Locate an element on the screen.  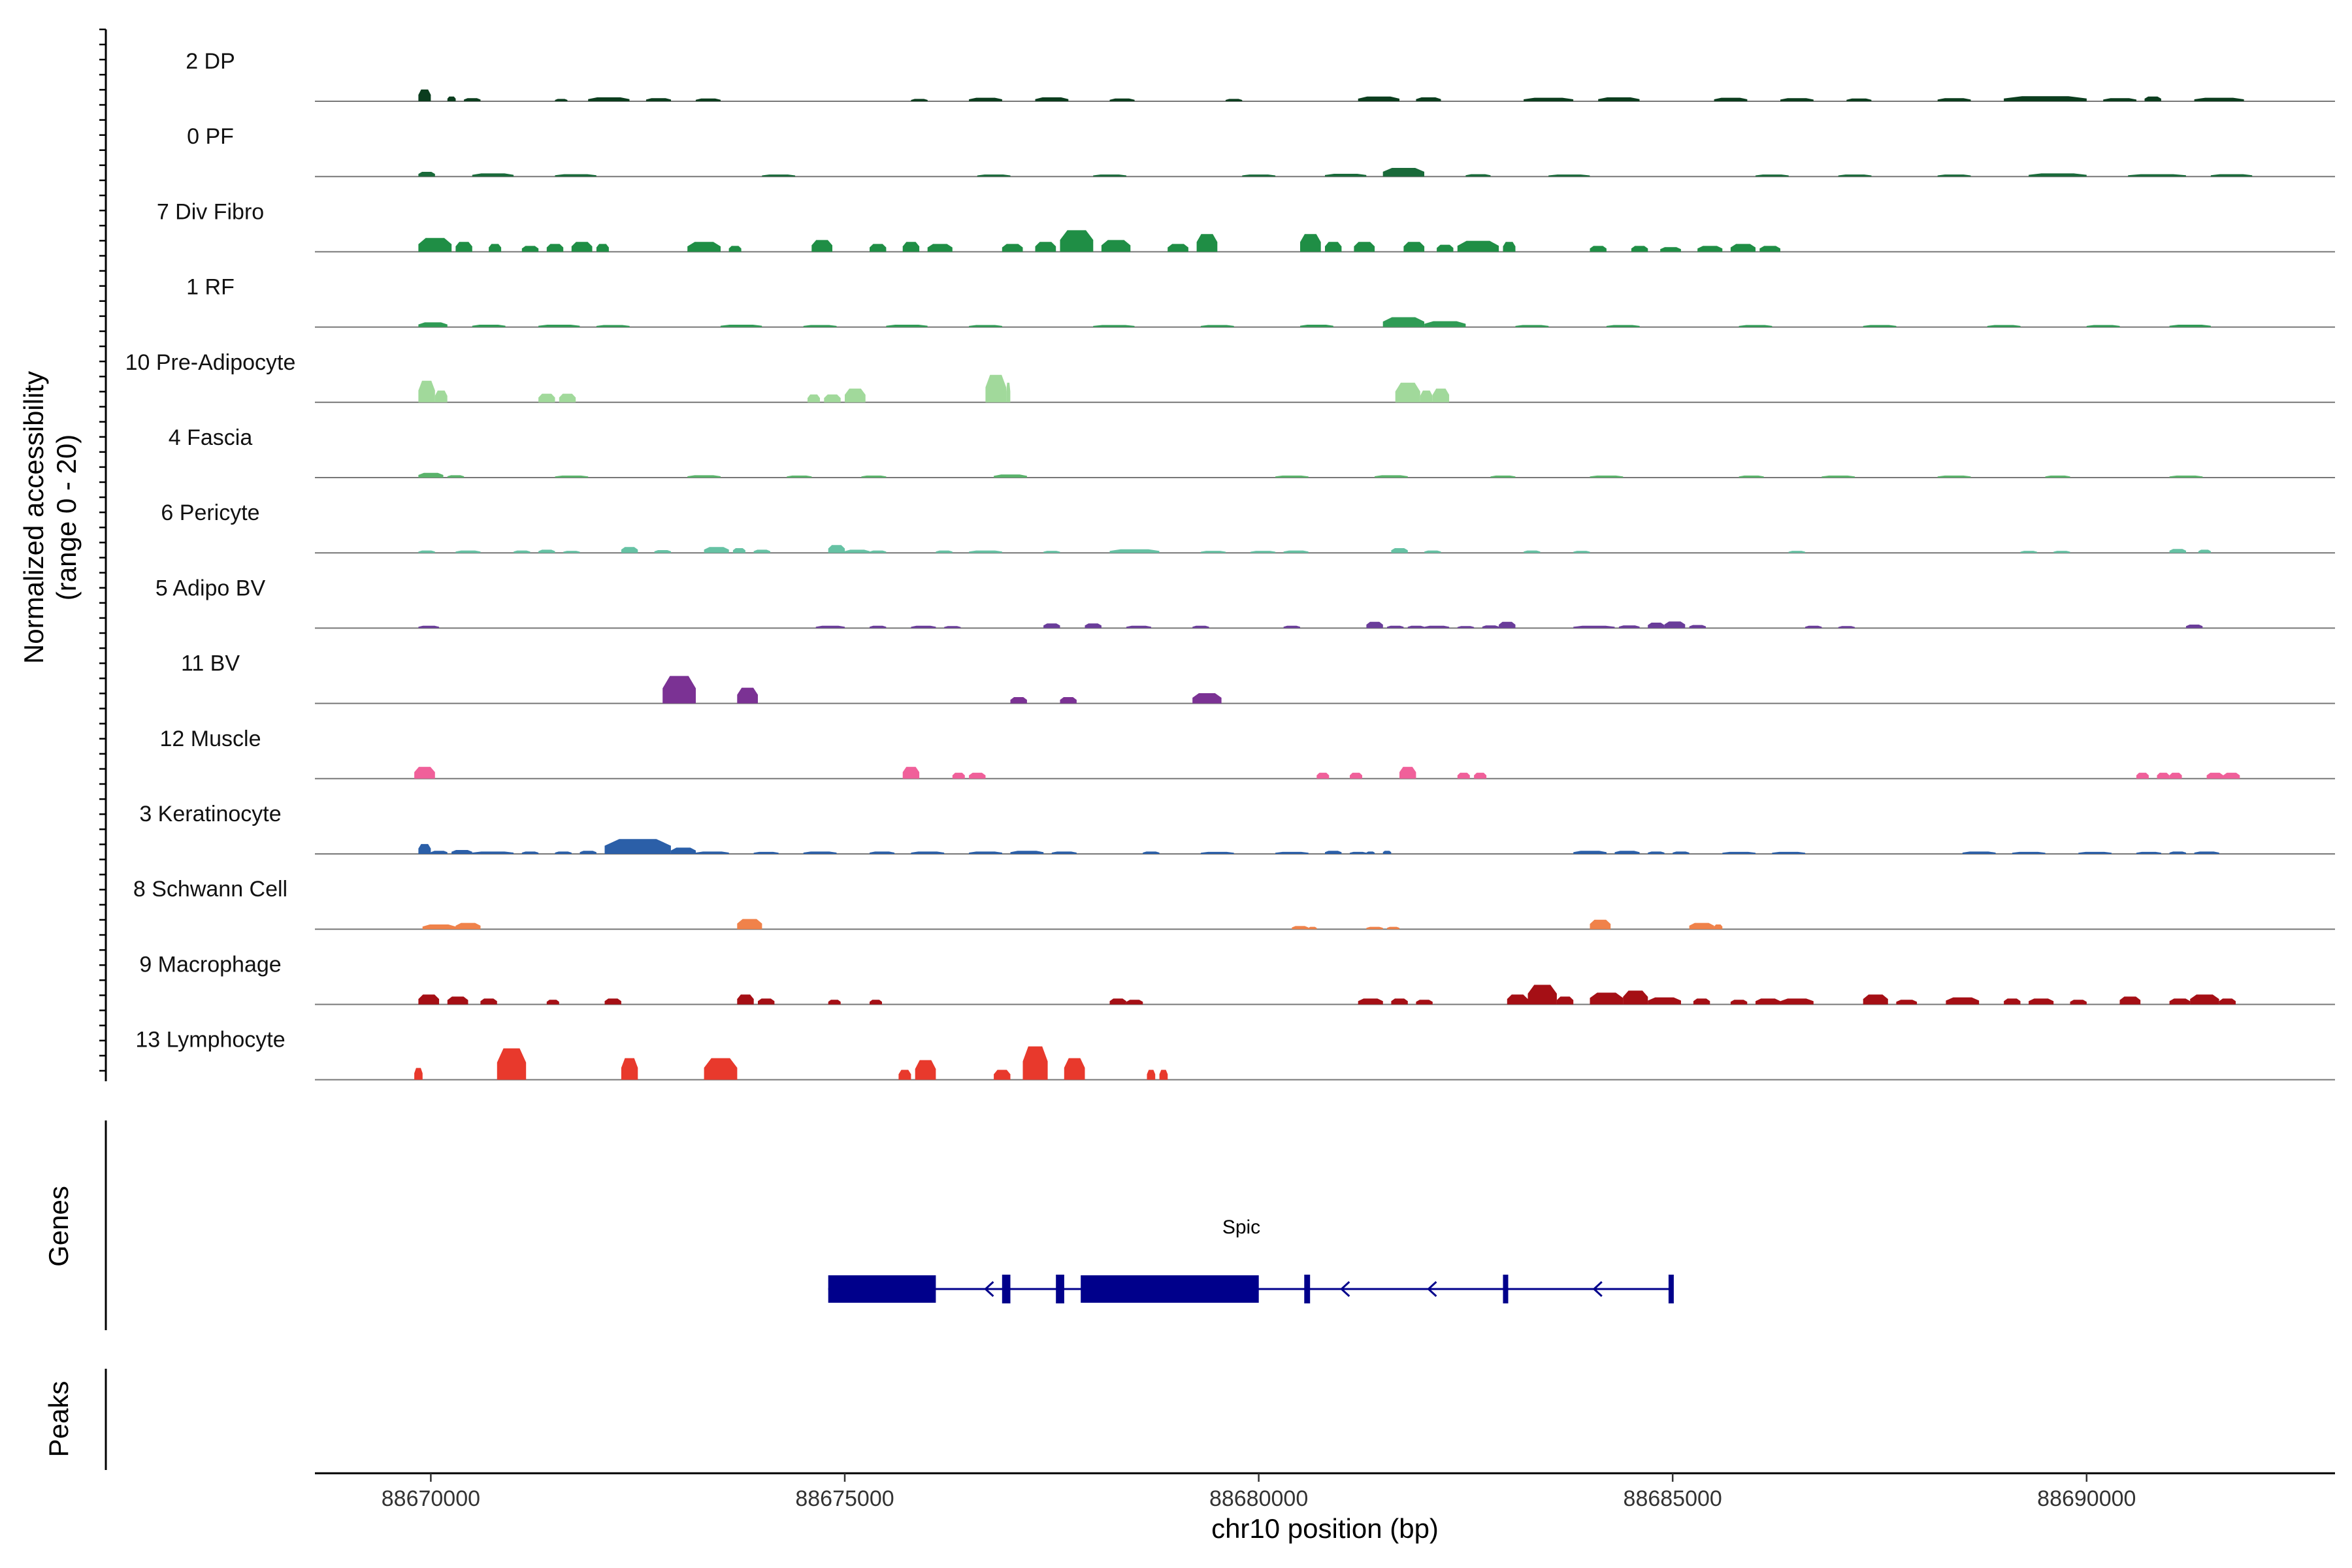
track-1-rf: 1 RF is located at coordinates (1260, 301).